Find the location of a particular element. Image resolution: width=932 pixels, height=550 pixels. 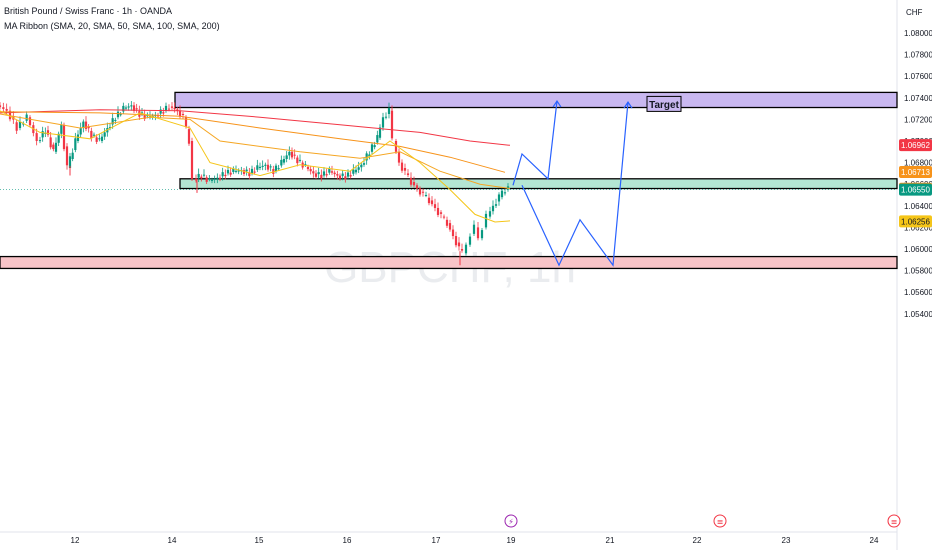

x-tick-label: 17 is located at coordinates (436, 540).